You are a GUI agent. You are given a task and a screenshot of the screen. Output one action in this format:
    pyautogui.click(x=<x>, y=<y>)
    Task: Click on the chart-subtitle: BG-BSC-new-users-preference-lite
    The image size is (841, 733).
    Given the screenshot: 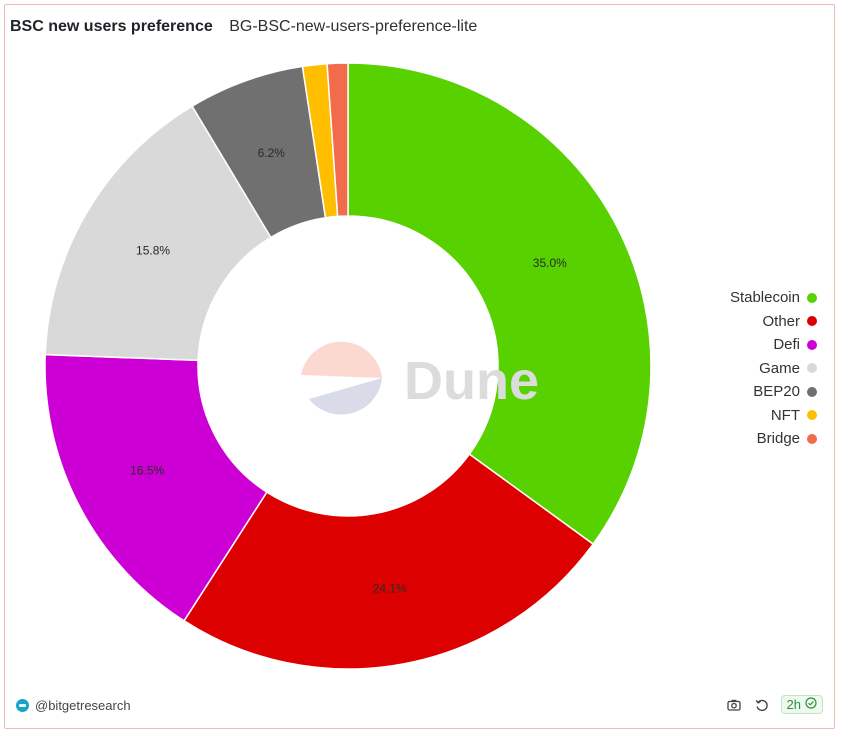 What is the action you would take?
    pyautogui.click(x=353, y=26)
    